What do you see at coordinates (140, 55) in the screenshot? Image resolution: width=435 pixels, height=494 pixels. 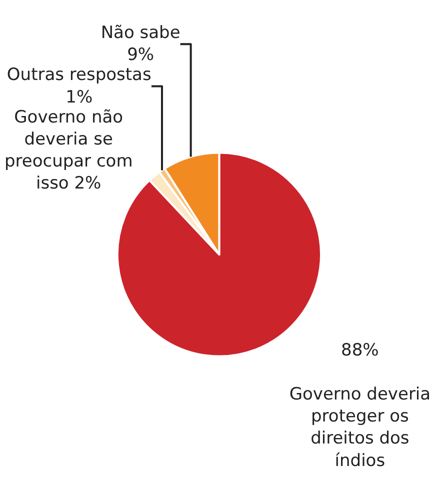 I see `data-label: 9%` at bounding box center [140, 55].